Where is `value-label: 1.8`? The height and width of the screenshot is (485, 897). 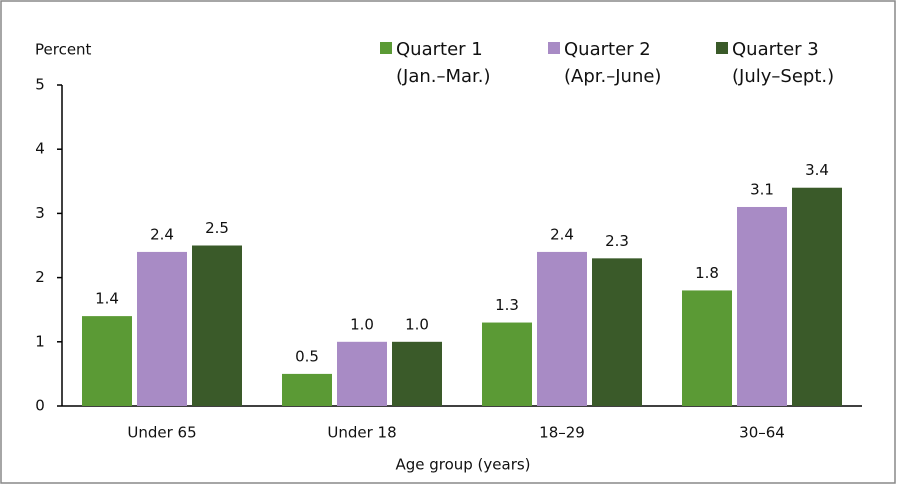 value-label: 1.8 is located at coordinates (707, 273).